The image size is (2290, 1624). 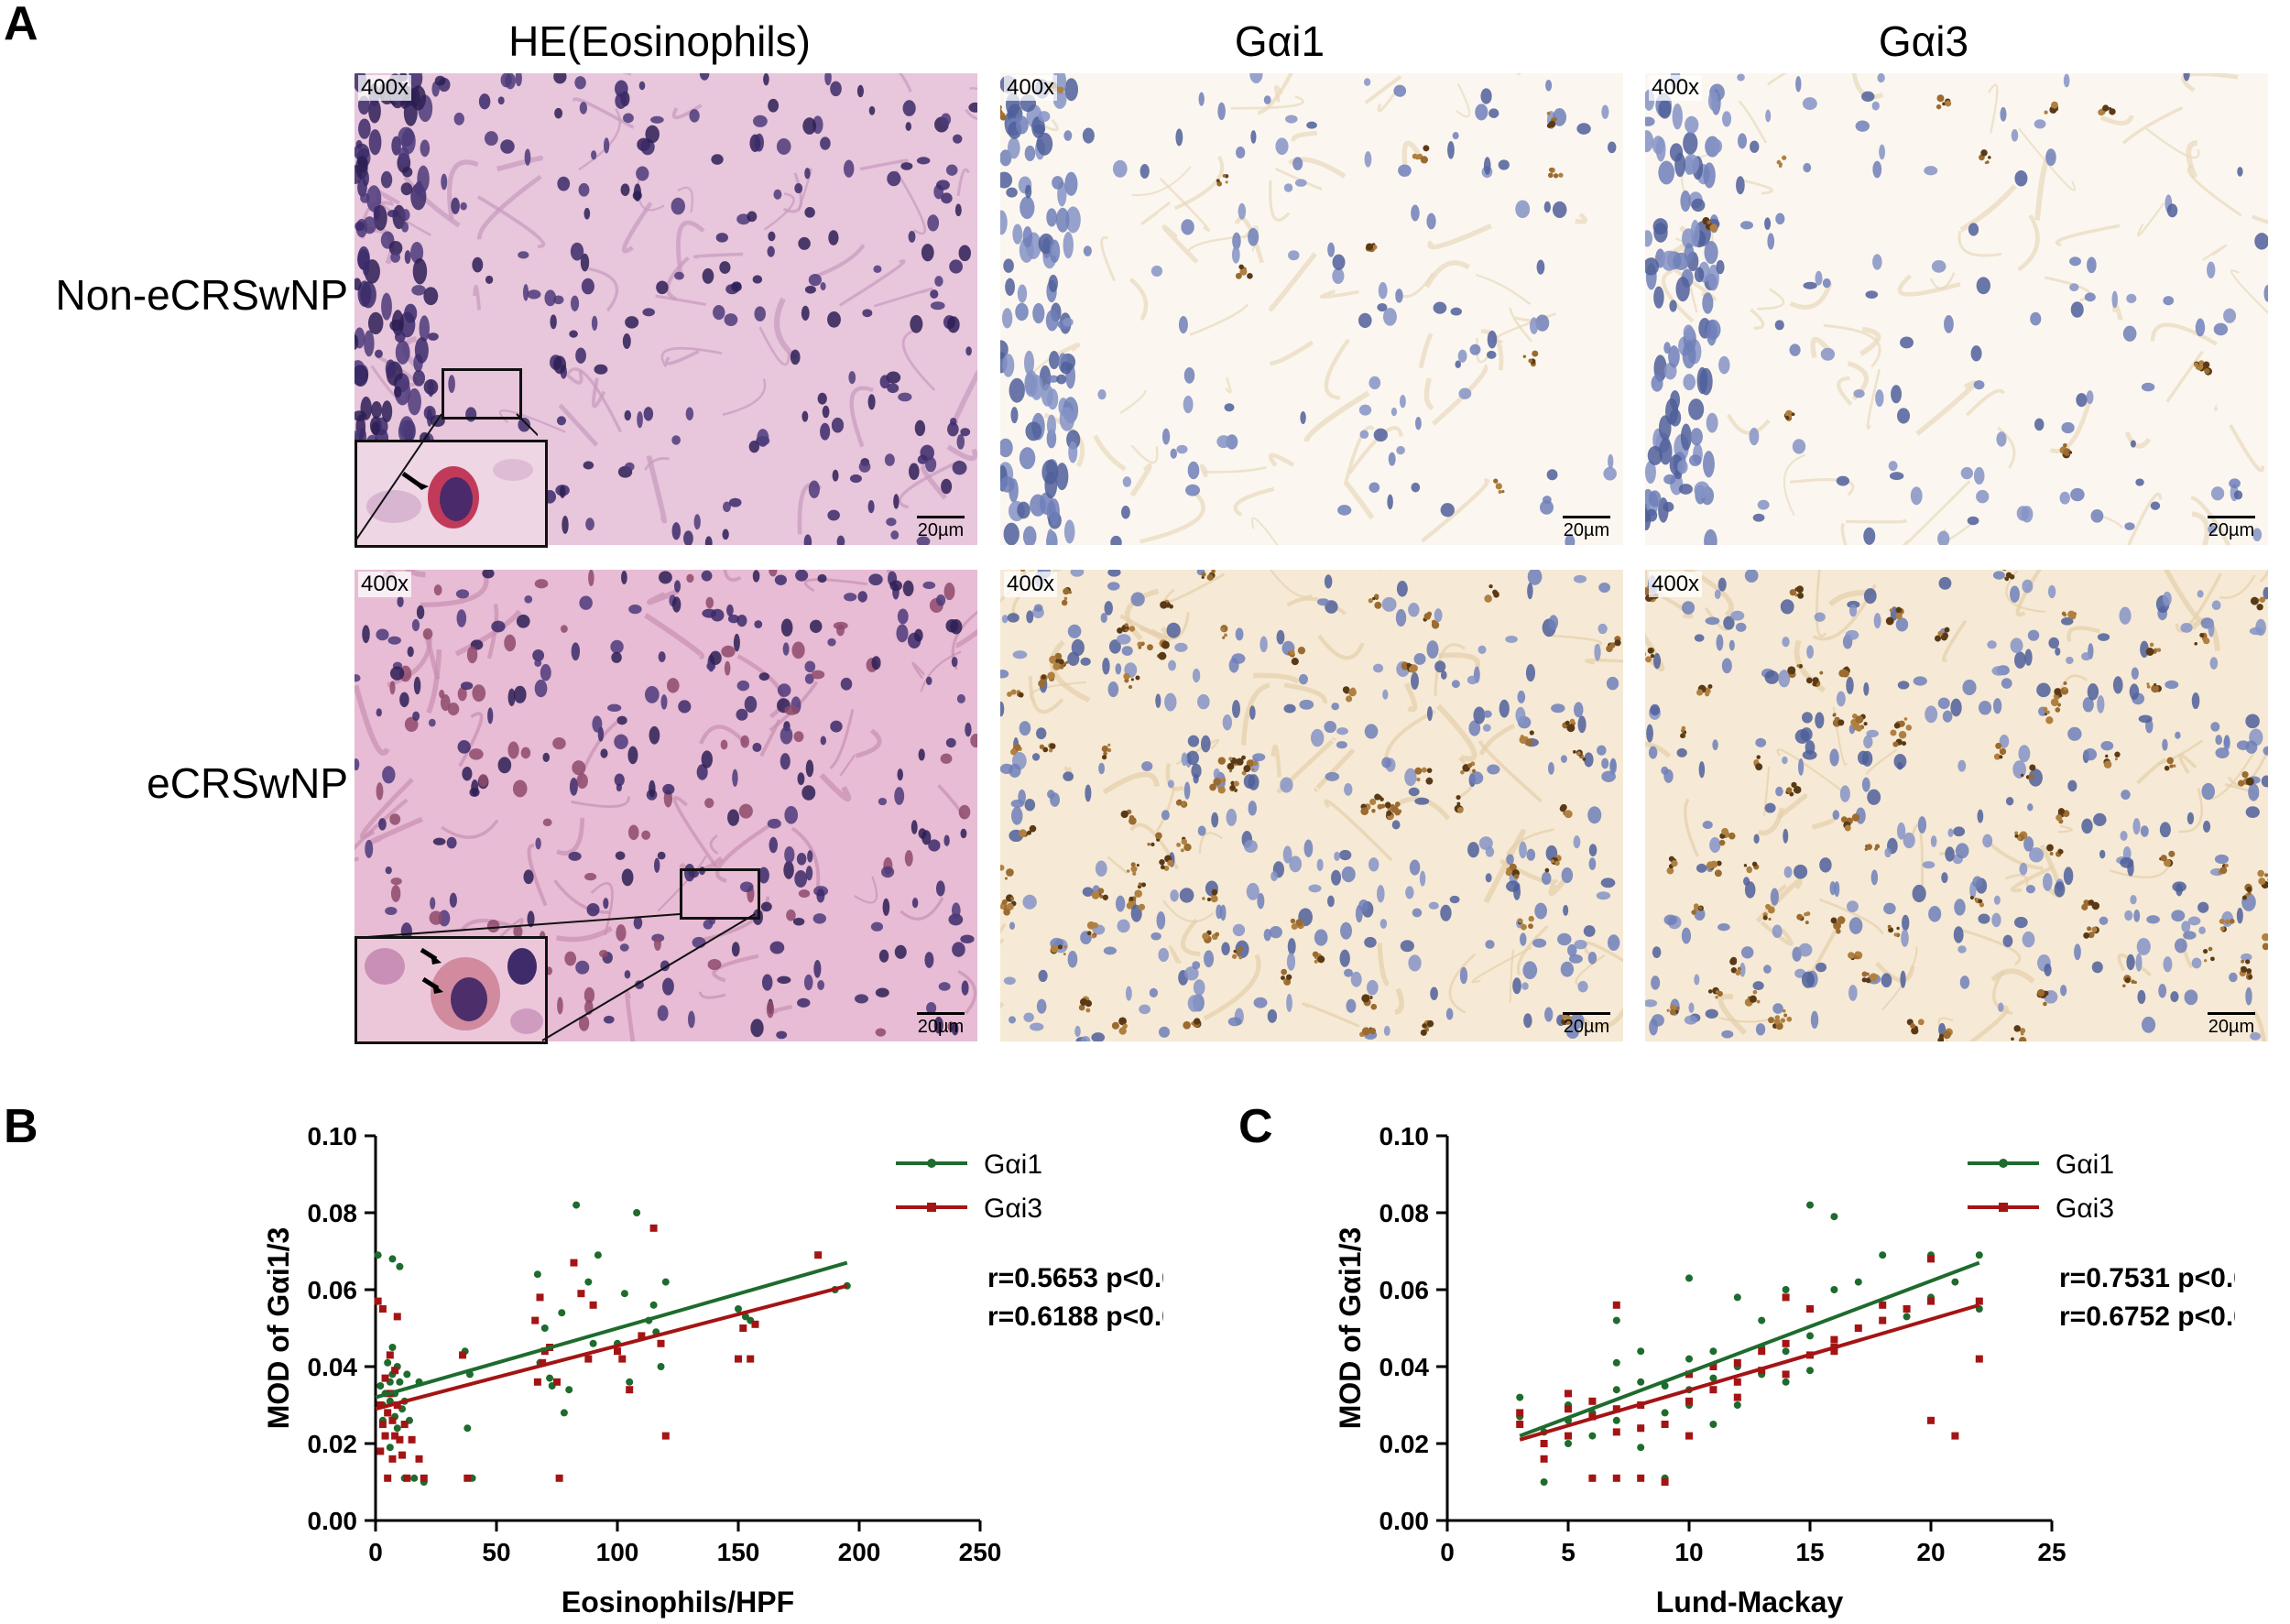 I want to click on x-tick-label: 50, so click(x=496, y=1552).